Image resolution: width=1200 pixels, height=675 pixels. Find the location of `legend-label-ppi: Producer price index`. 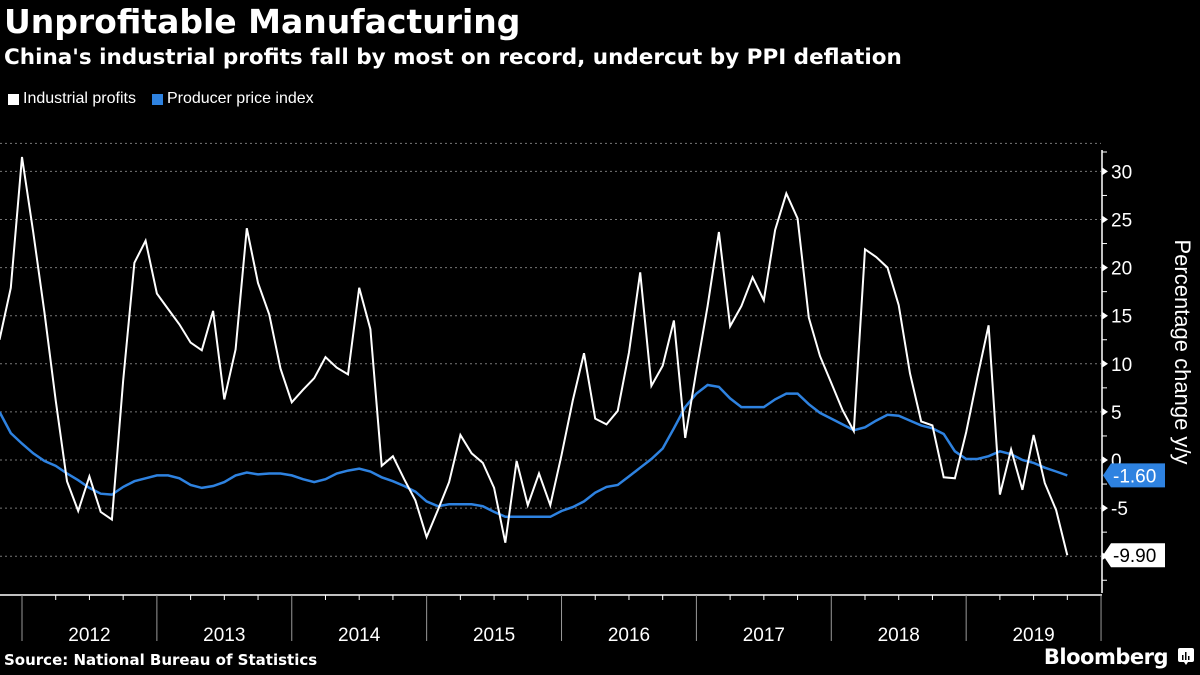

legend-label-ppi: Producer price index is located at coordinates (240, 98).